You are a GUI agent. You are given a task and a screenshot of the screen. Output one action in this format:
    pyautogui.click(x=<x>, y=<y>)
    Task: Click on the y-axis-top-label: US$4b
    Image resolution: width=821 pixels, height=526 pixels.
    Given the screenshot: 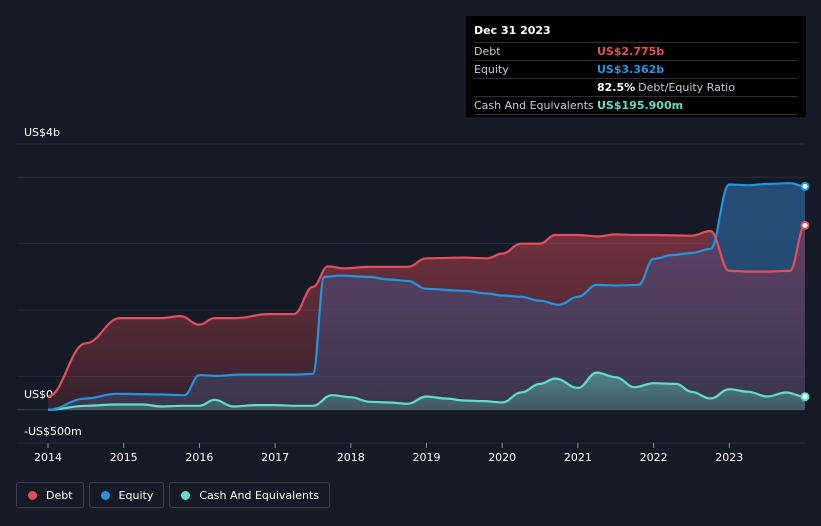 What is the action you would take?
    pyautogui.click(x=42, y=132)
    